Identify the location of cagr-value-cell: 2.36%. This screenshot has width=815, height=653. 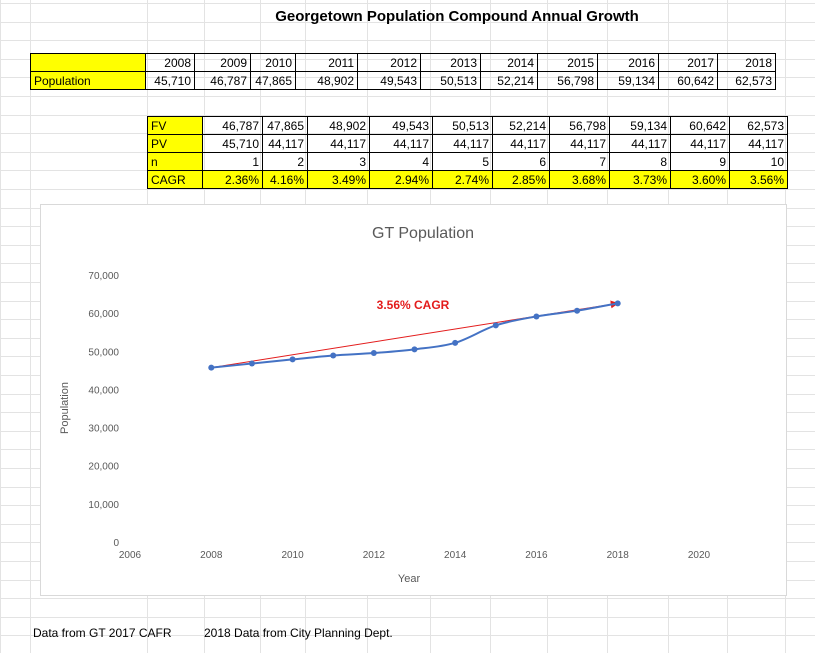
(232, 179).